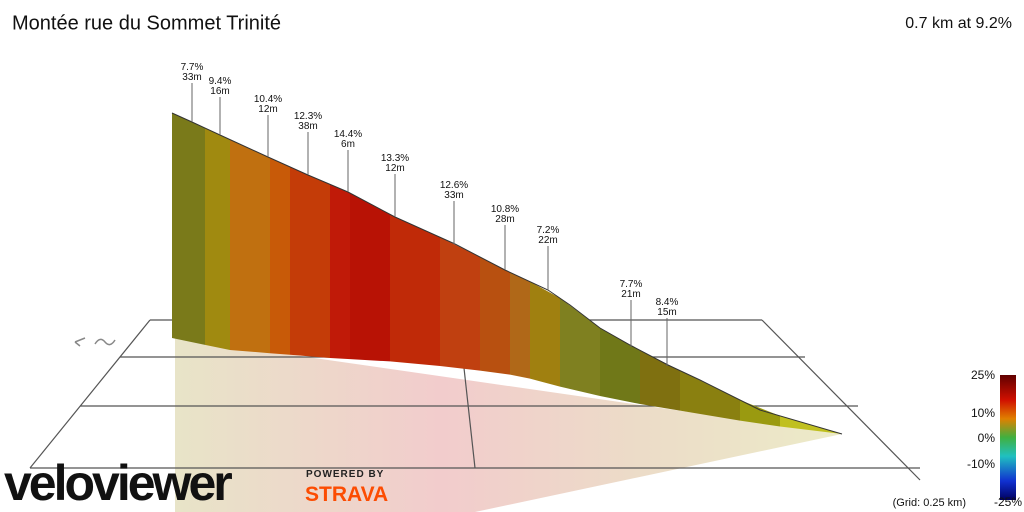 The image size is (1024, 512). Describe the element at coordinates (981, 464) in the screenshot. I see `scale-label: -10%` at that location.